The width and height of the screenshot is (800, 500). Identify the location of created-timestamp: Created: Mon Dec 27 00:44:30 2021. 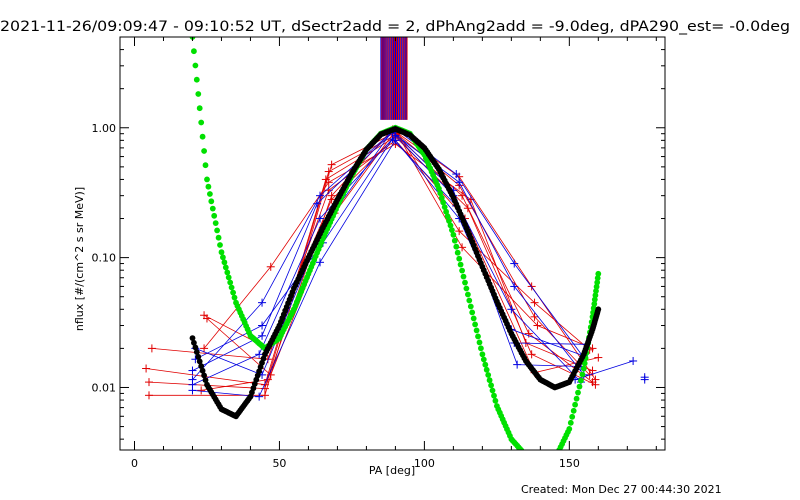
(621, 489).